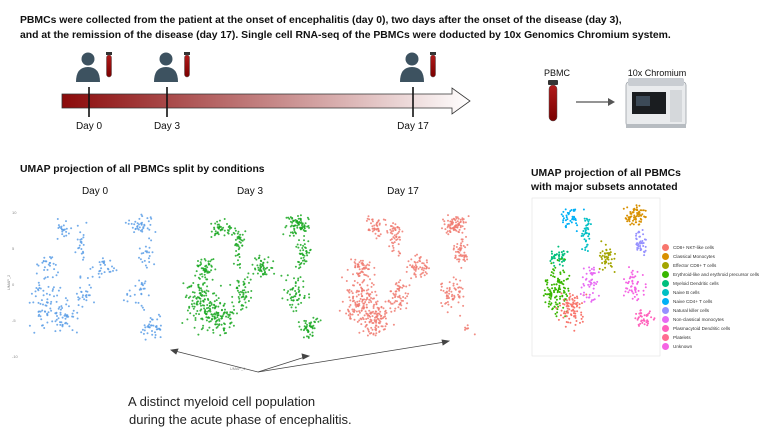  I want to click on umap-annot-title-line2: with major subsets annotated, so click(604, 187).